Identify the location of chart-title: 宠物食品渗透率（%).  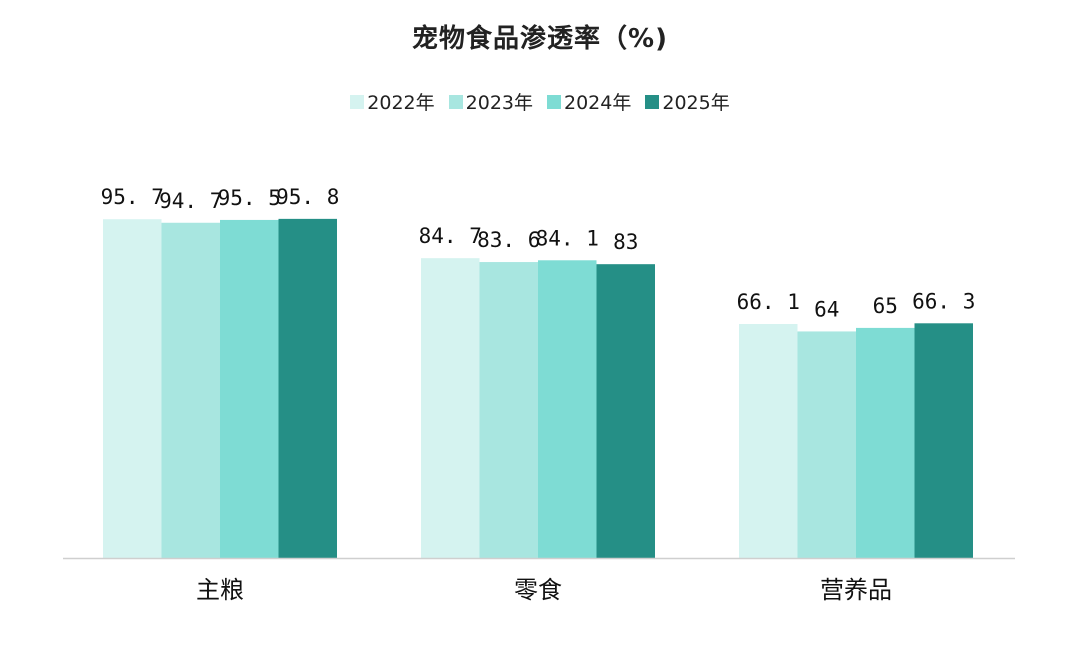
(540, 39).